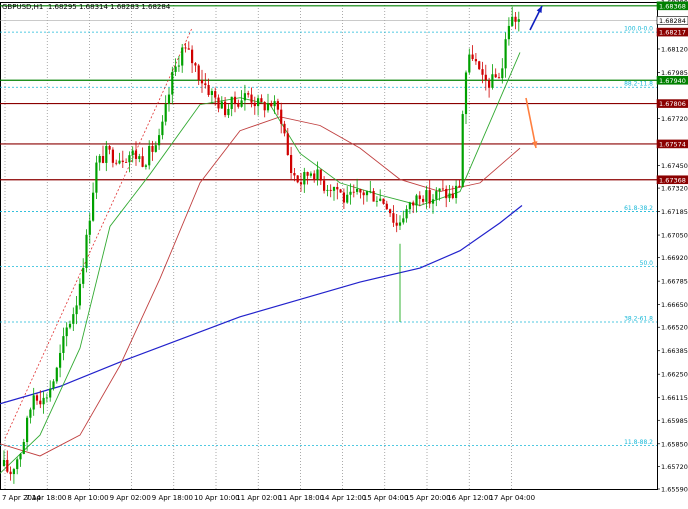 This screenshot has width=688, height=509. What do you see at coordinates (172, 498) in the screenshot?
I see `x-tick-label: 9 Apr 18:00` at bounding box center [172, 498].